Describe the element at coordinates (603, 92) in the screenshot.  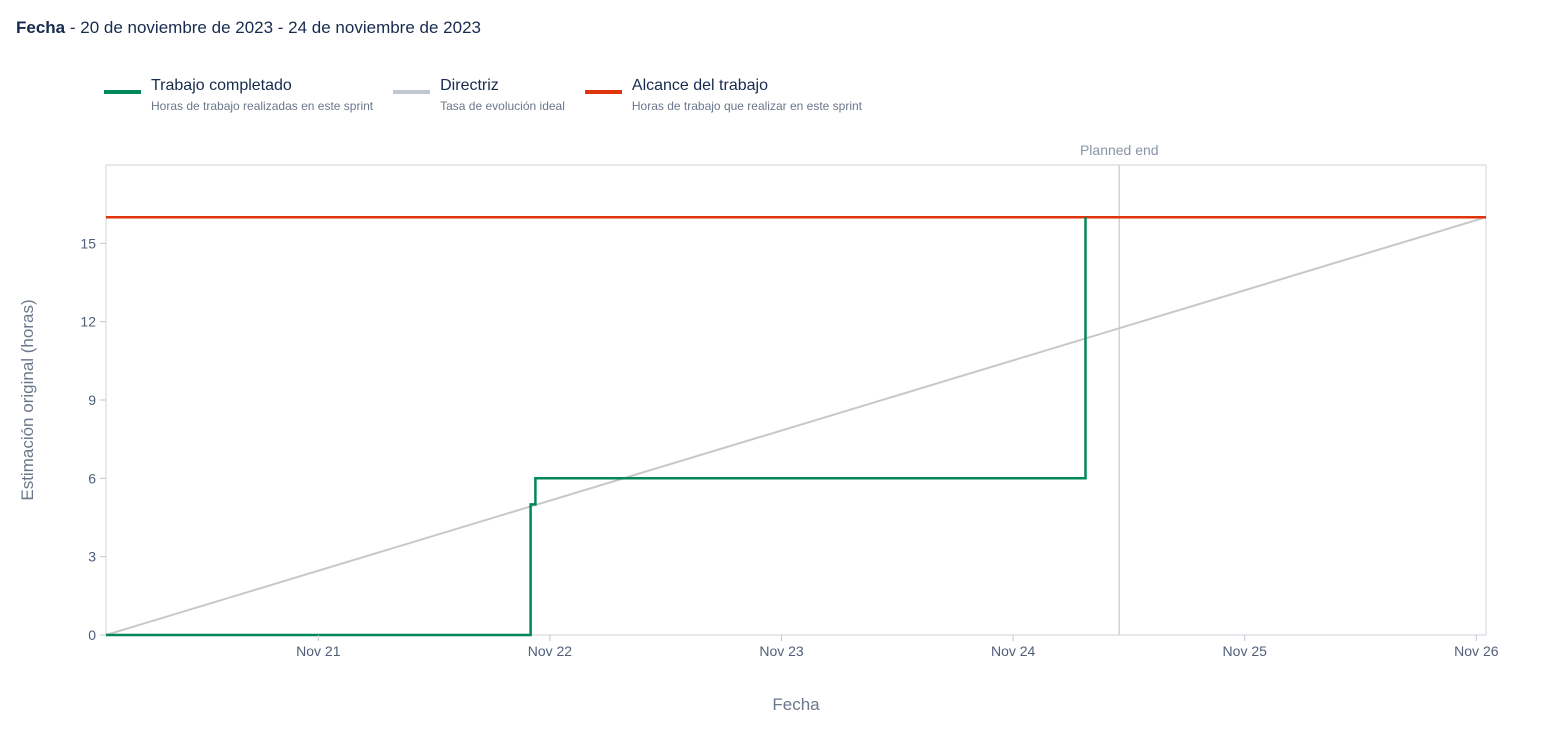
I see `legend-swatch-scope` at that location.